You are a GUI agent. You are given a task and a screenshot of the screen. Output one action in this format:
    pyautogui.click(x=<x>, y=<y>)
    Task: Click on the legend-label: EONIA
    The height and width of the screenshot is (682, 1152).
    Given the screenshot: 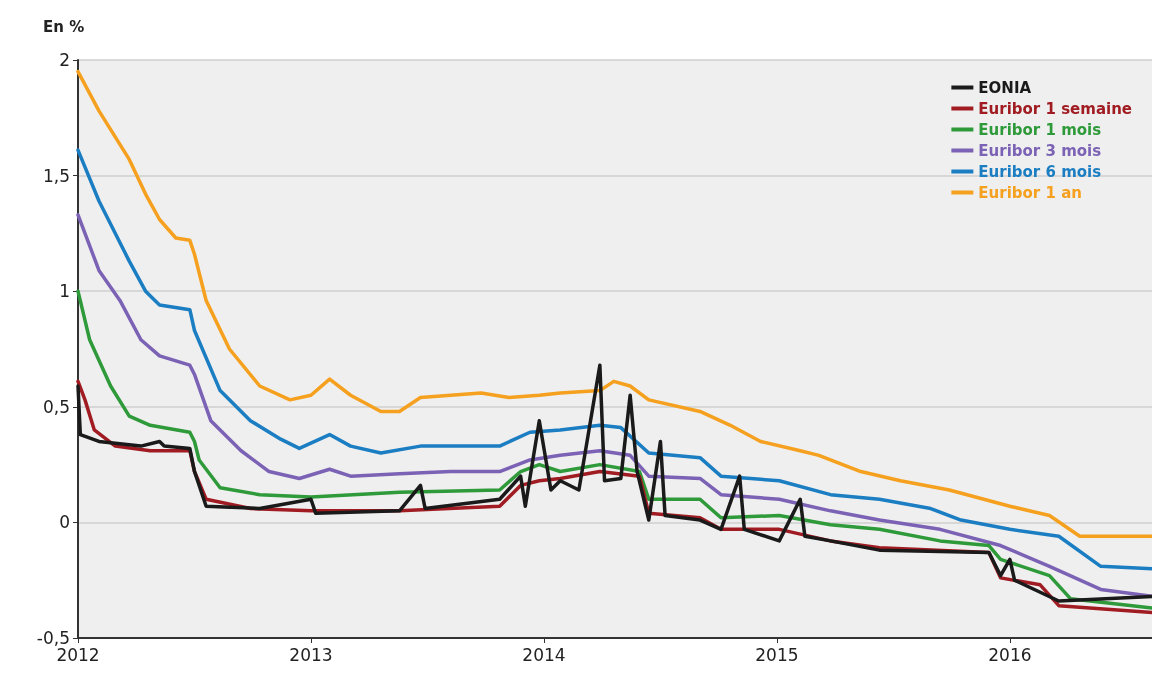 What is the action you would take?
    pyautogui.click(x=1005, y=87)
    